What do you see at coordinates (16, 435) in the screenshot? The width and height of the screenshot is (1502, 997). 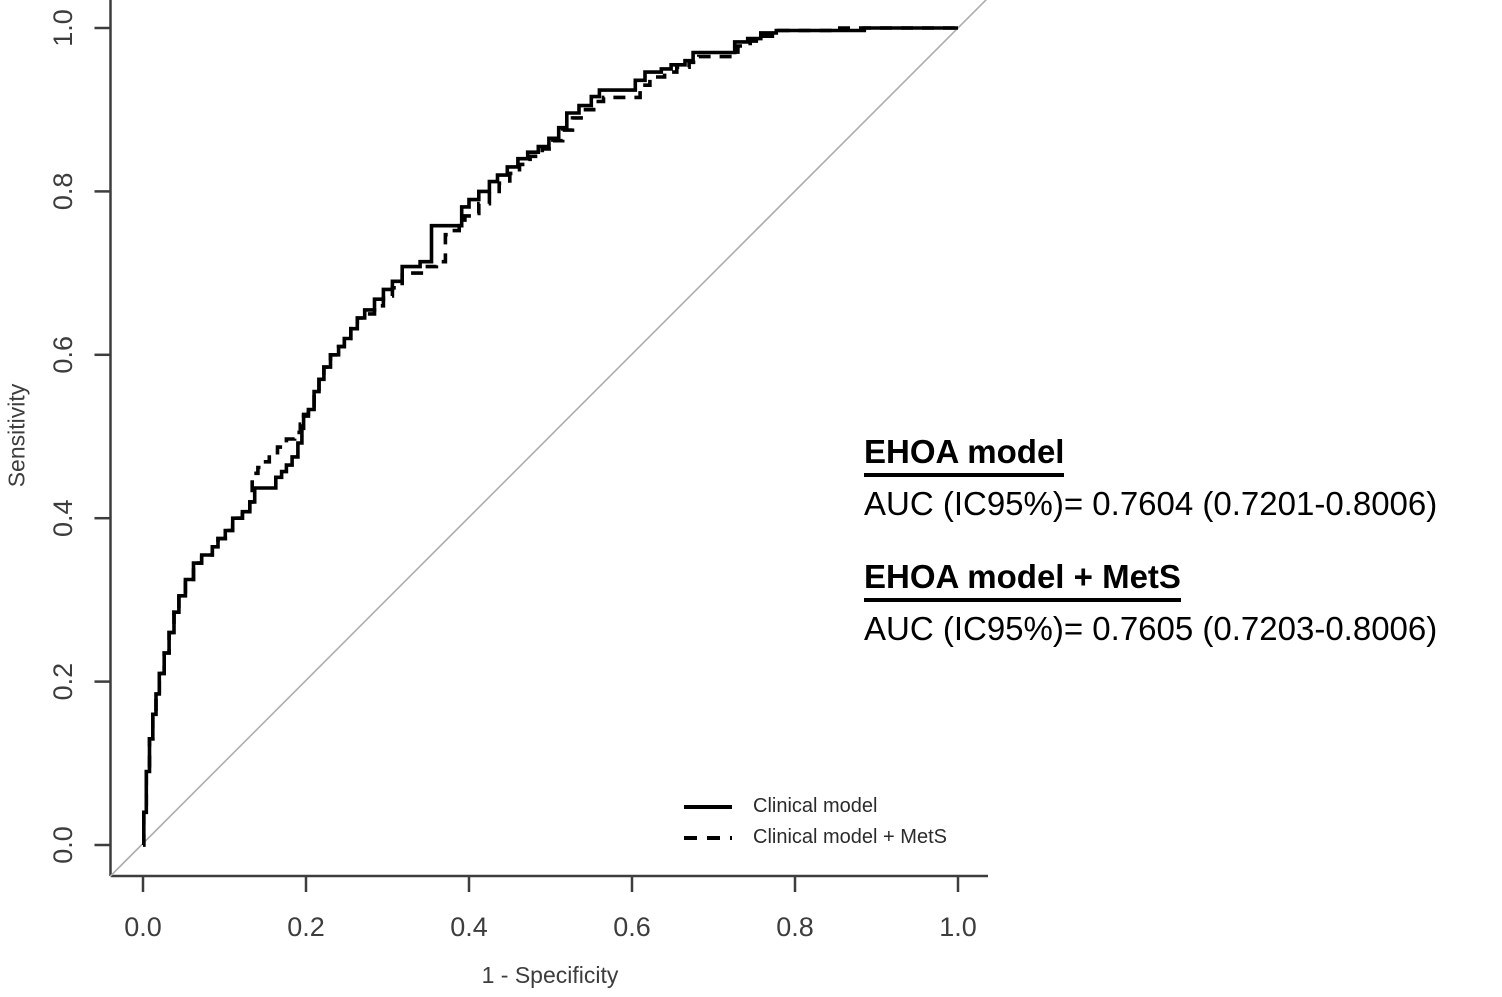 I see `y-axis-title: Sensitivity` at bounding box center [16, 435].